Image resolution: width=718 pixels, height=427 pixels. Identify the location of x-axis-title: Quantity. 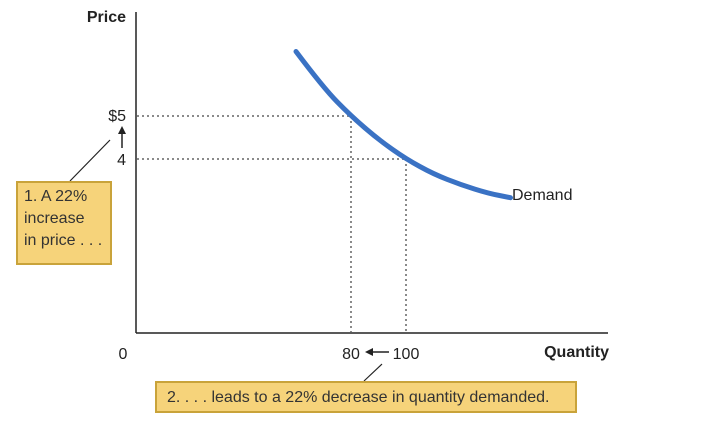
(576, 352).